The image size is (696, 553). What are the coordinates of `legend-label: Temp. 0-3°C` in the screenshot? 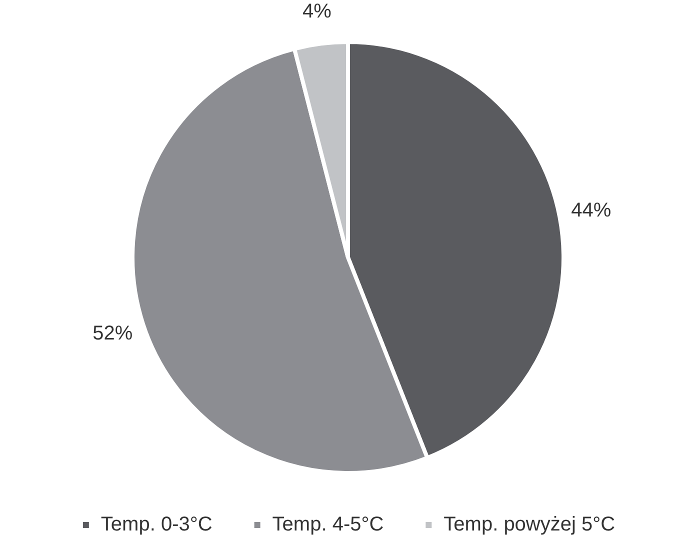 It's located at (156, 525).